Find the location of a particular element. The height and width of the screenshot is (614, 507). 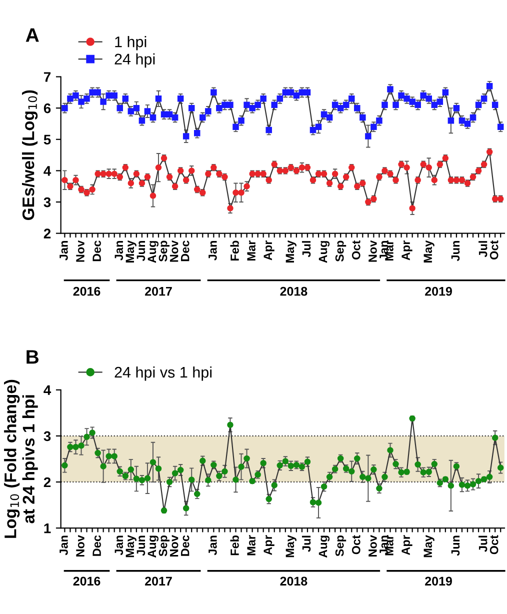

y-tick-label: 5 is located at coordinates (47, 139).